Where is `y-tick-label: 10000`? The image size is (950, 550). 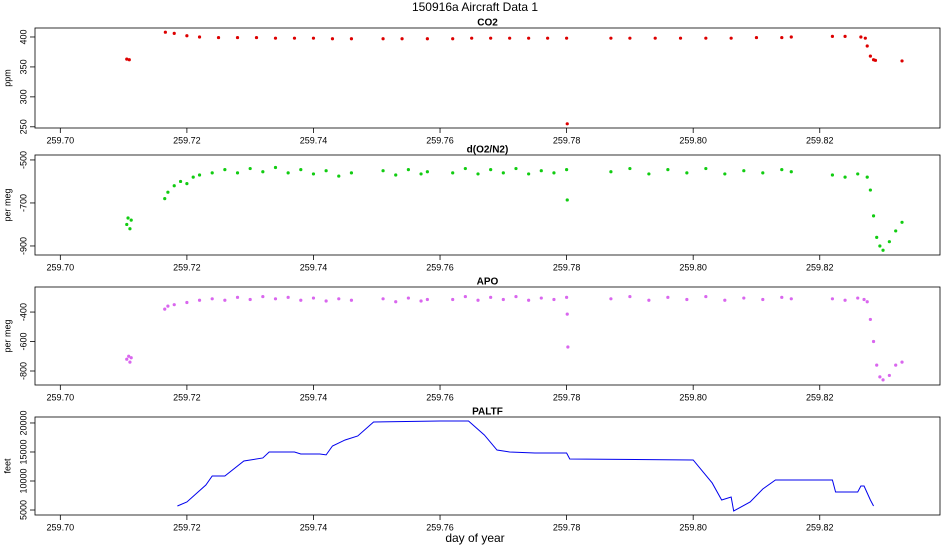
y-tick-label: 10000 is located at coordinates (23, 480).